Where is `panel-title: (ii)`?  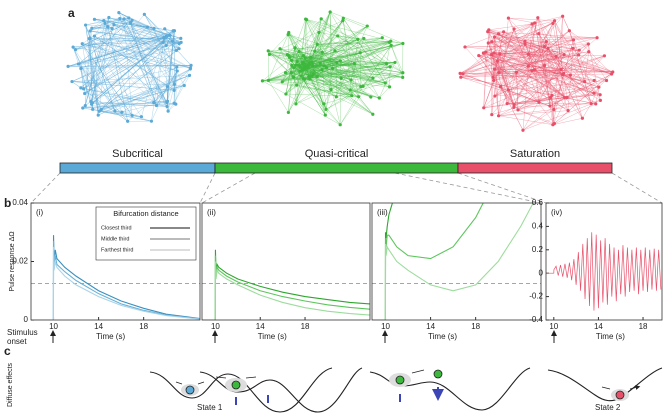
panel-title: (ii) is located at coordinates (211, 212).